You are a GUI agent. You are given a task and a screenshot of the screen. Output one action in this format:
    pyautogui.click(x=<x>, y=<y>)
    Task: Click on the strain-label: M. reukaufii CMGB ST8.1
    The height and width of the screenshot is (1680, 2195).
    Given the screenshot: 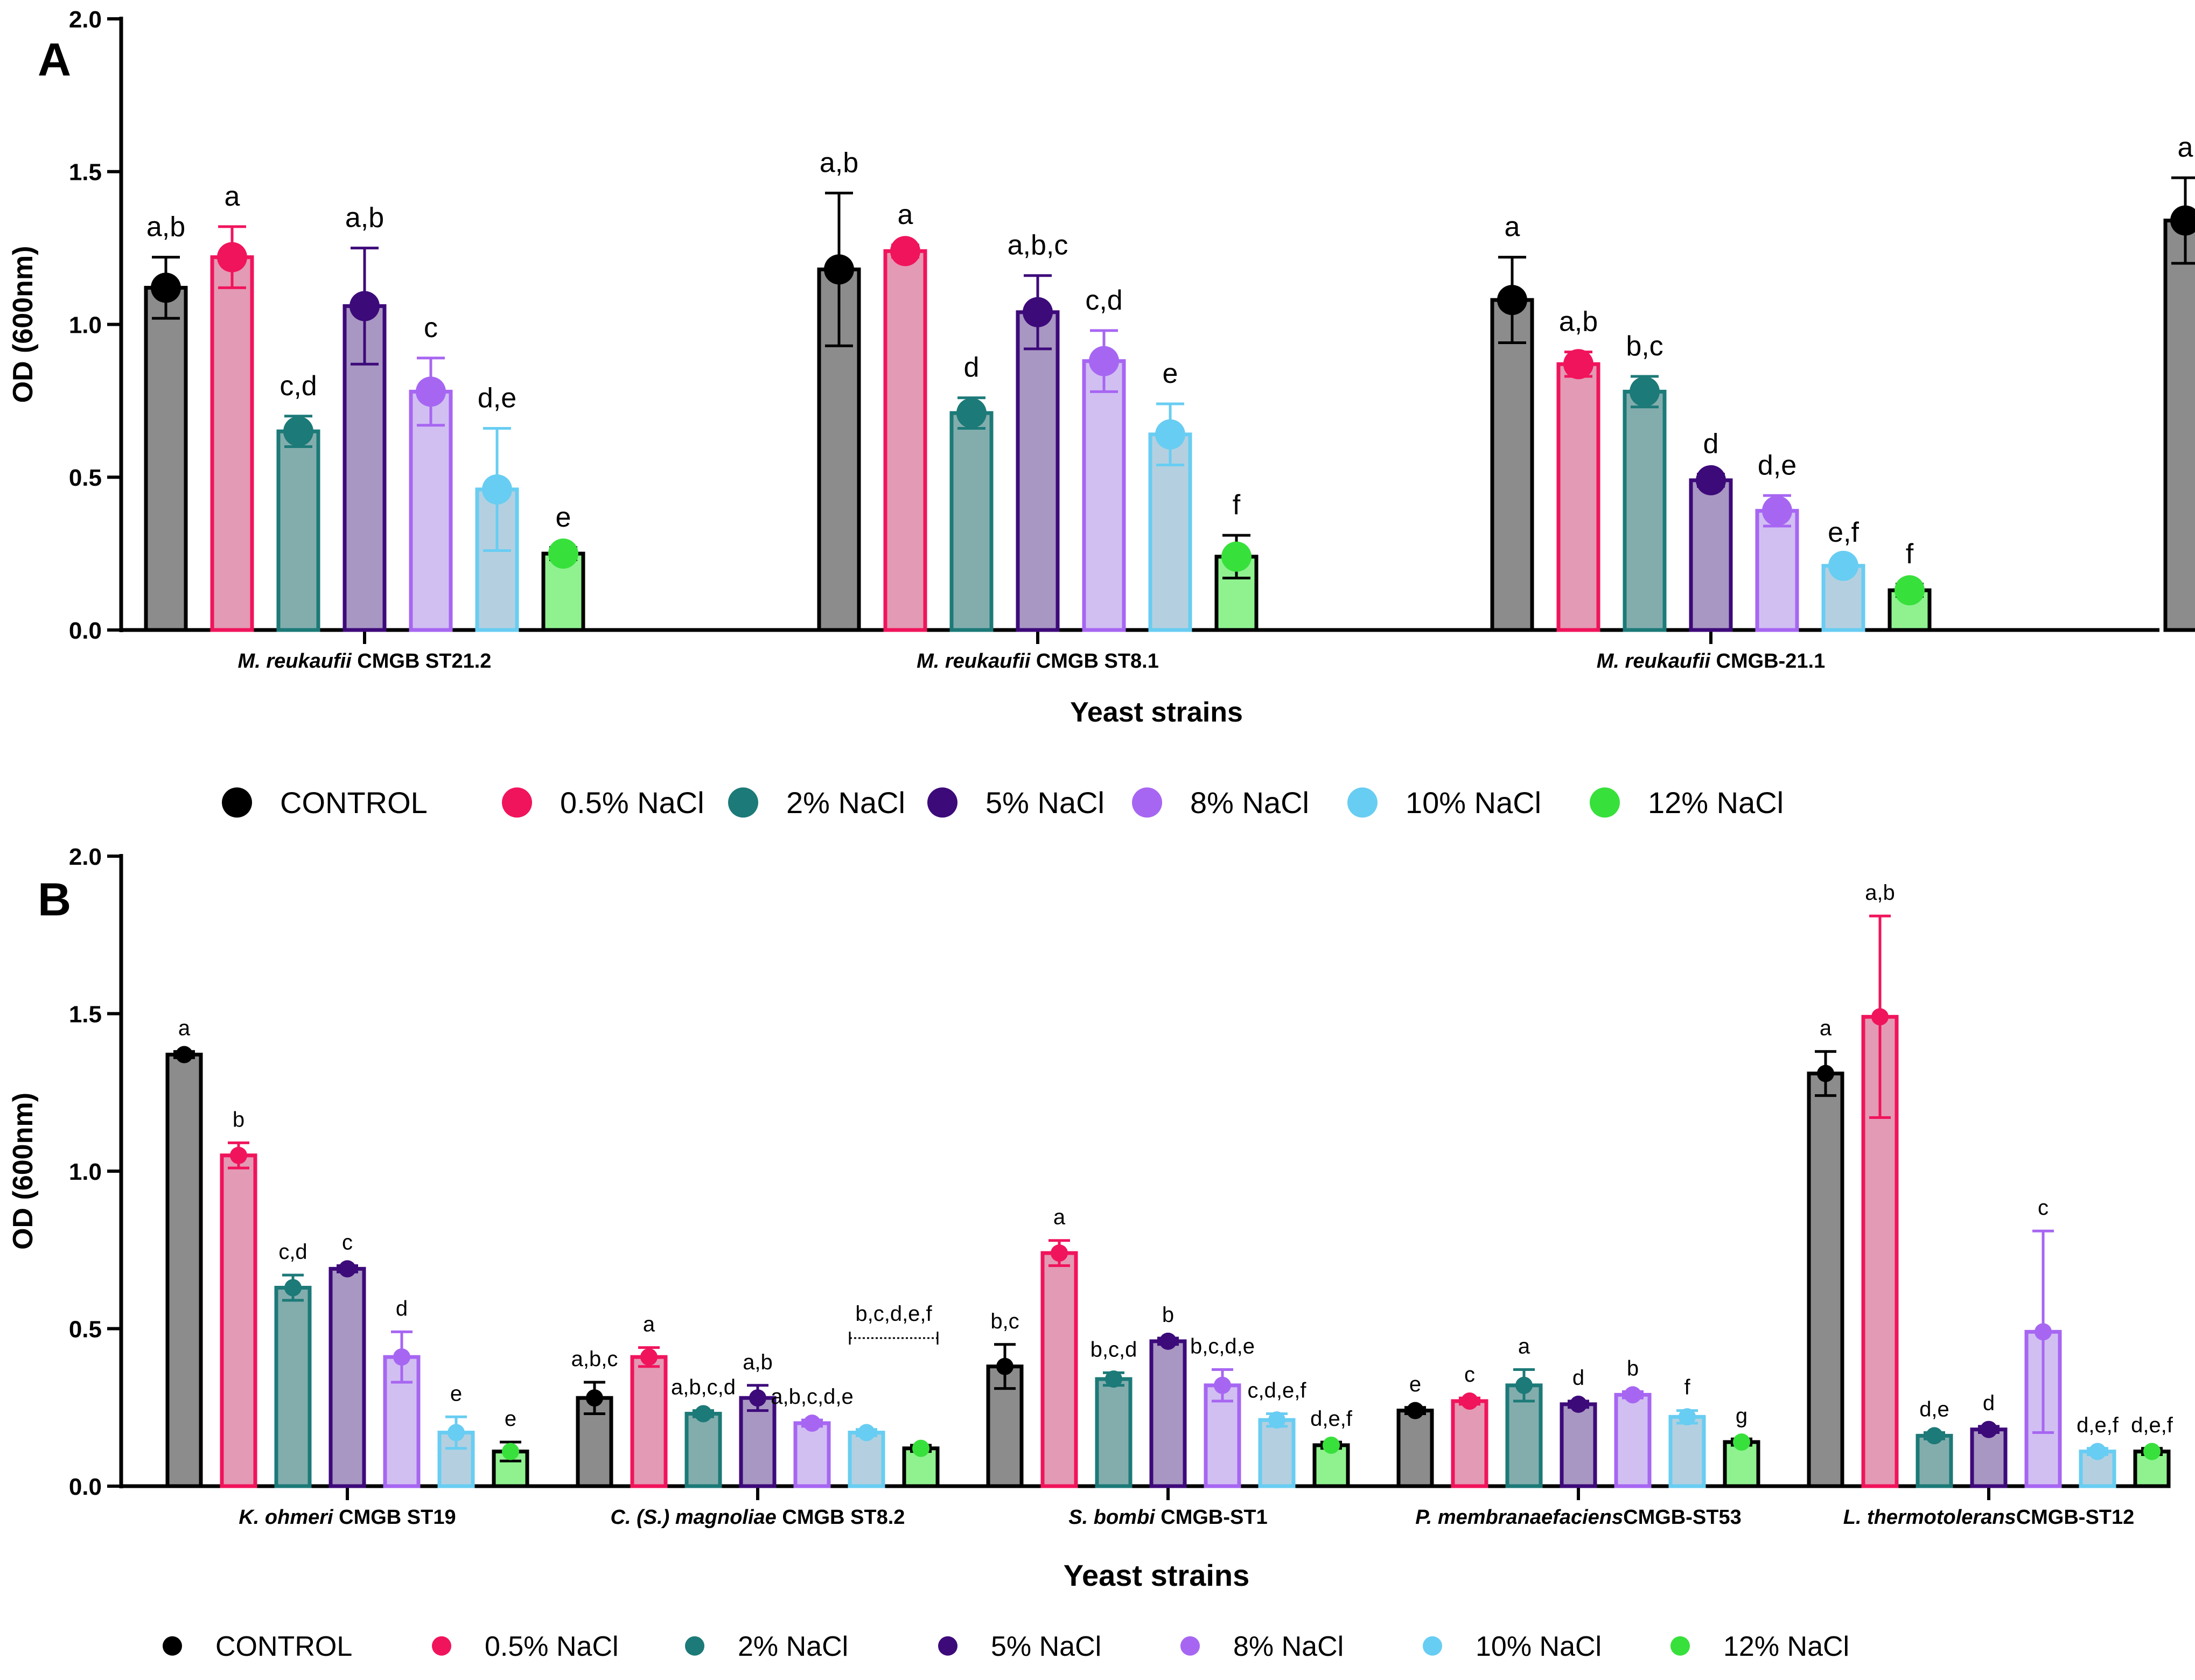 What is the action you would take?
    pyautogui.click(x=1038, y=661)
    